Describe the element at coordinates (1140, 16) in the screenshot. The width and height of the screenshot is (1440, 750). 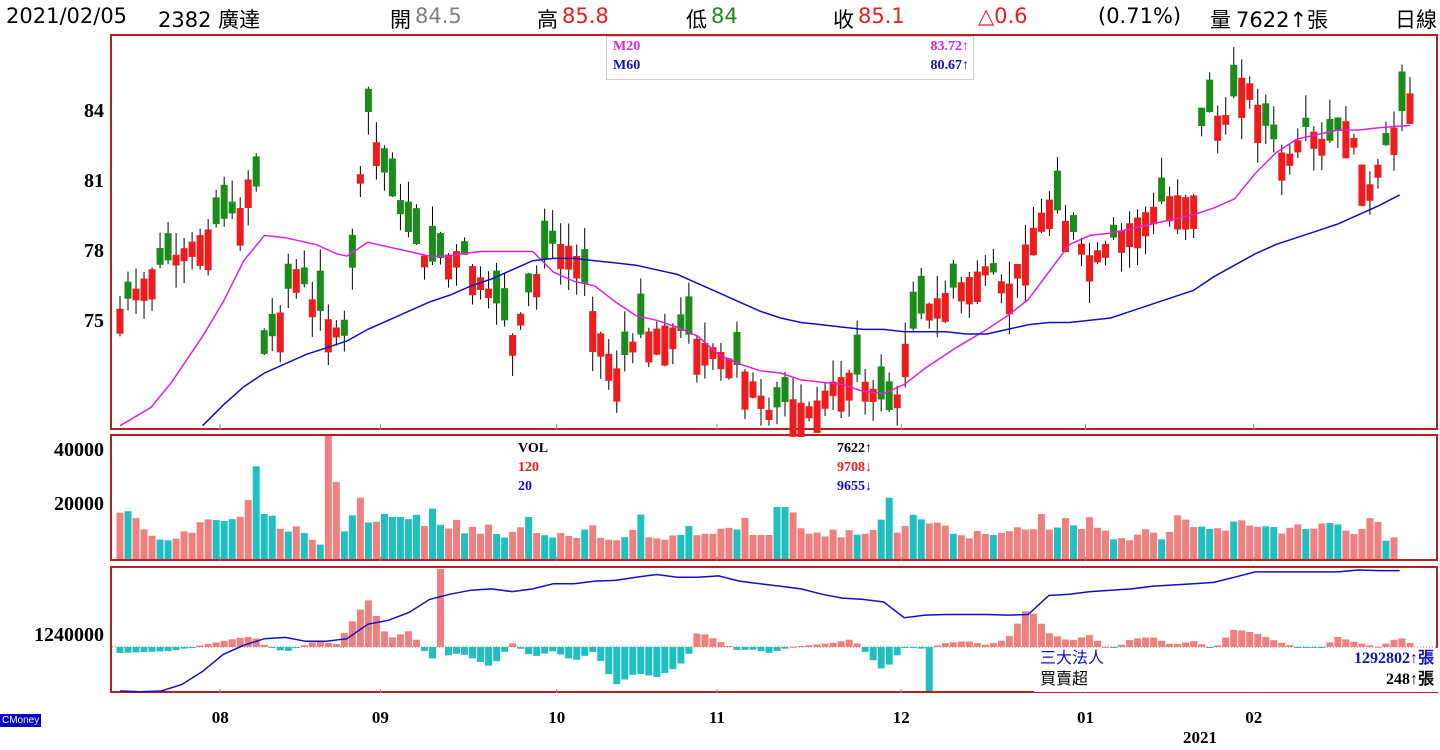
I see `change-percent: (0.71%)` at that location.